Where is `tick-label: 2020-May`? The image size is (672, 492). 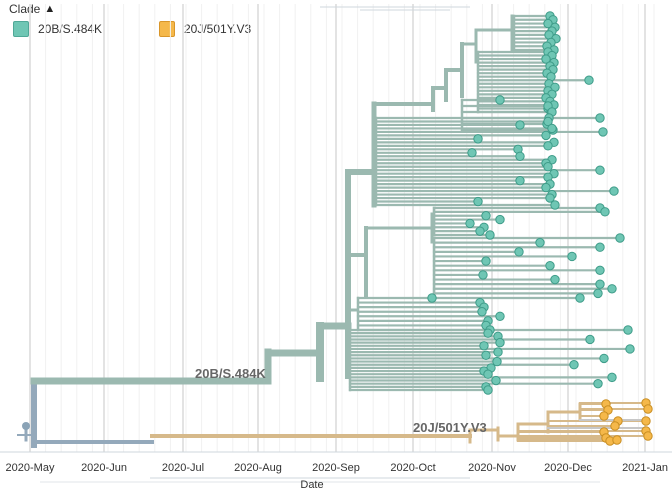
tick-label: 2020-May is located at coordinates (30, 468).